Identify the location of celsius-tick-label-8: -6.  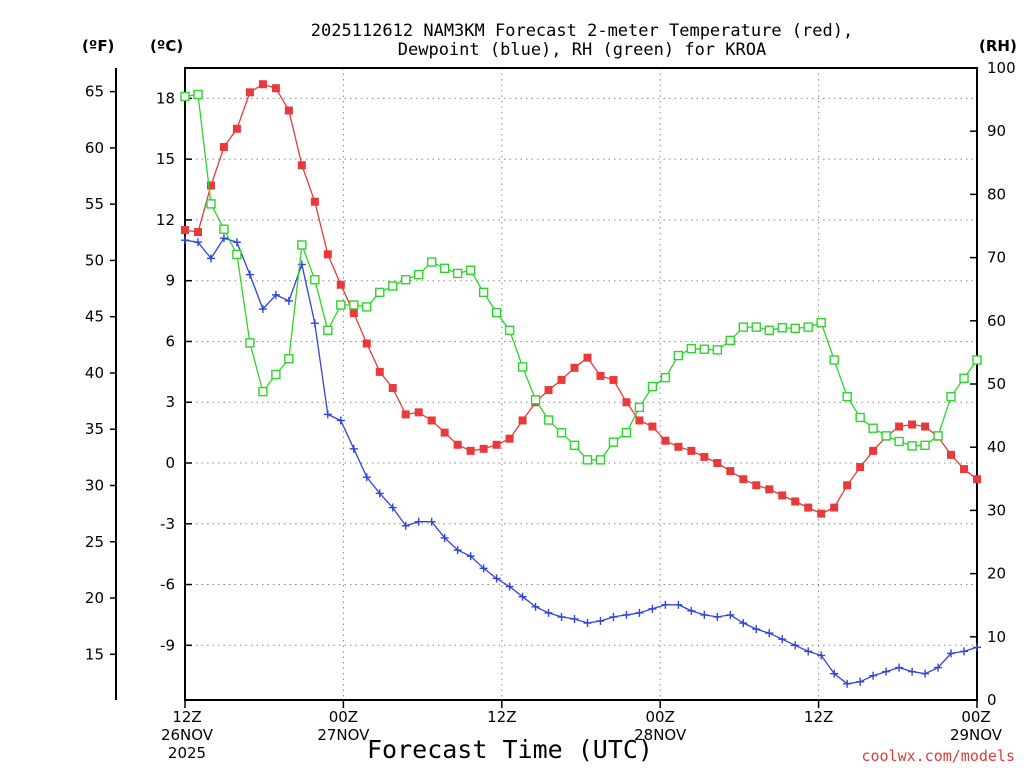
(167, 585).